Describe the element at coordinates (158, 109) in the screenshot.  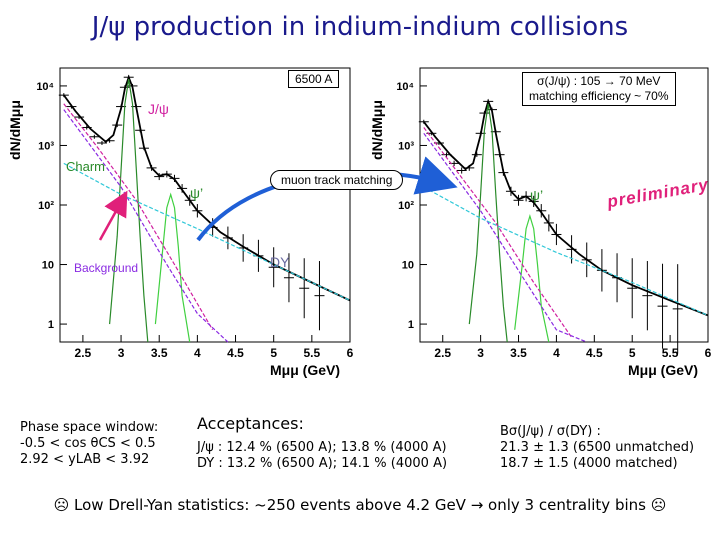
I see `jpsi-label: J/ψ` at that location.